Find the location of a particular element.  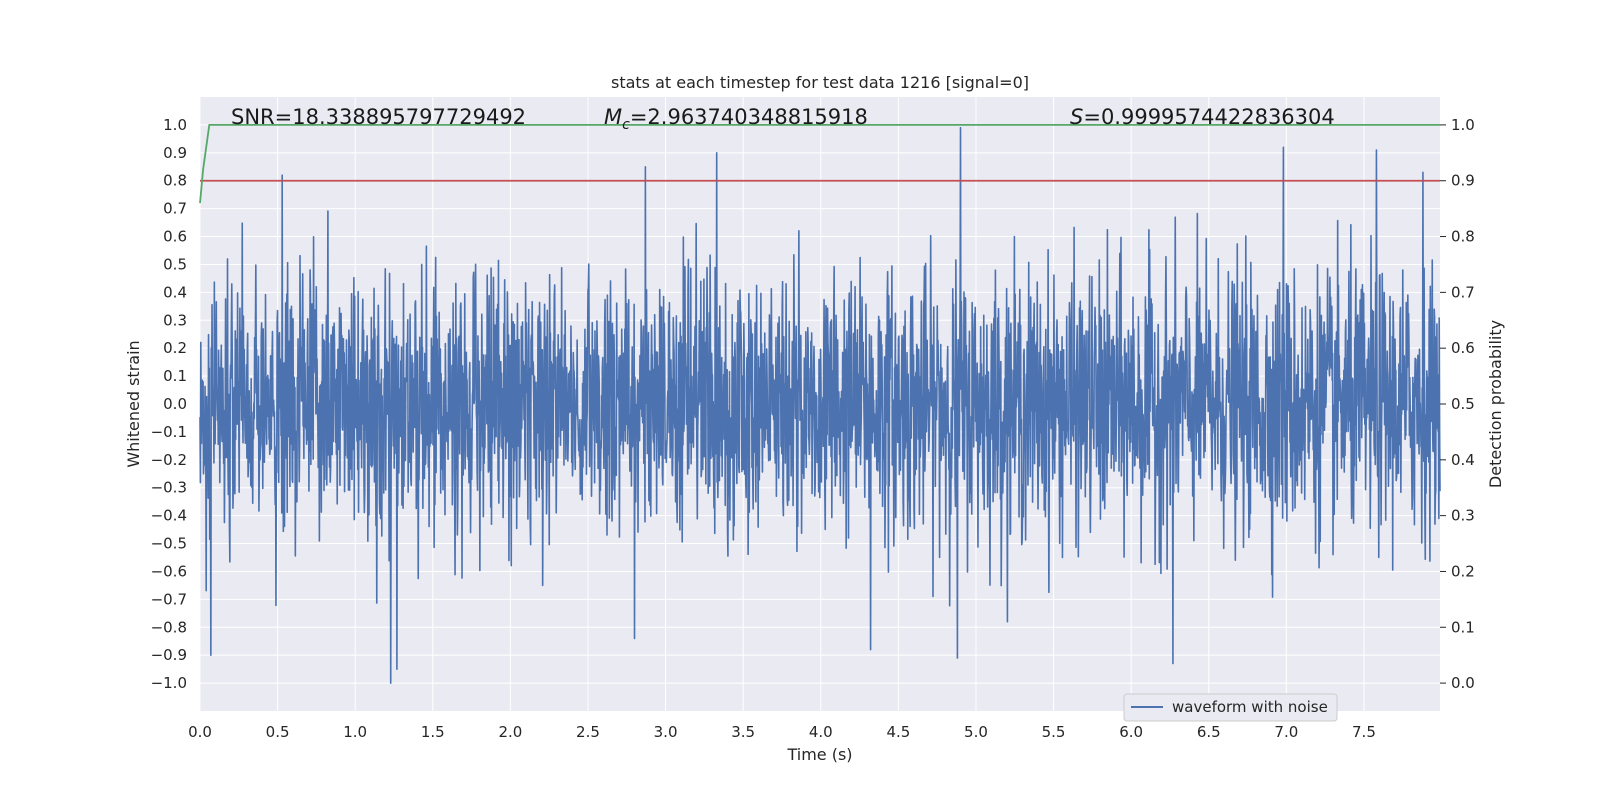

y-right-tick-label: 0.3 is located at coordinates (1463, 516).